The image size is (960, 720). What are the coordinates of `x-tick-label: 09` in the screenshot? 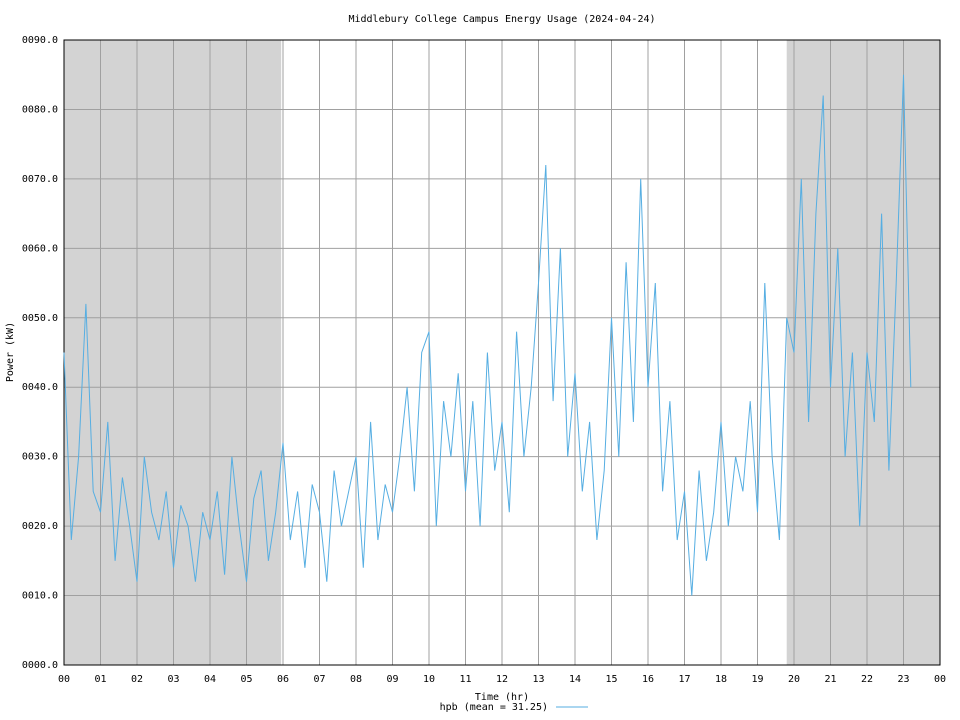 It's located at (392, 679).